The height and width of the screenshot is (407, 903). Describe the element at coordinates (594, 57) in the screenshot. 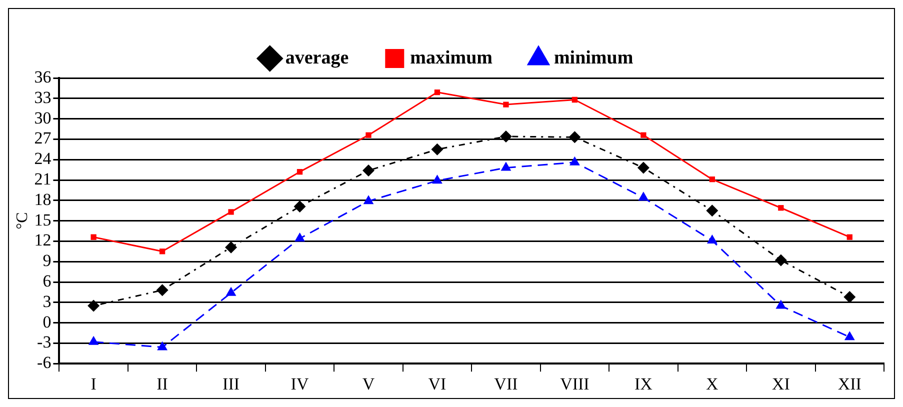

I see `legend-label: minimum` at that location.